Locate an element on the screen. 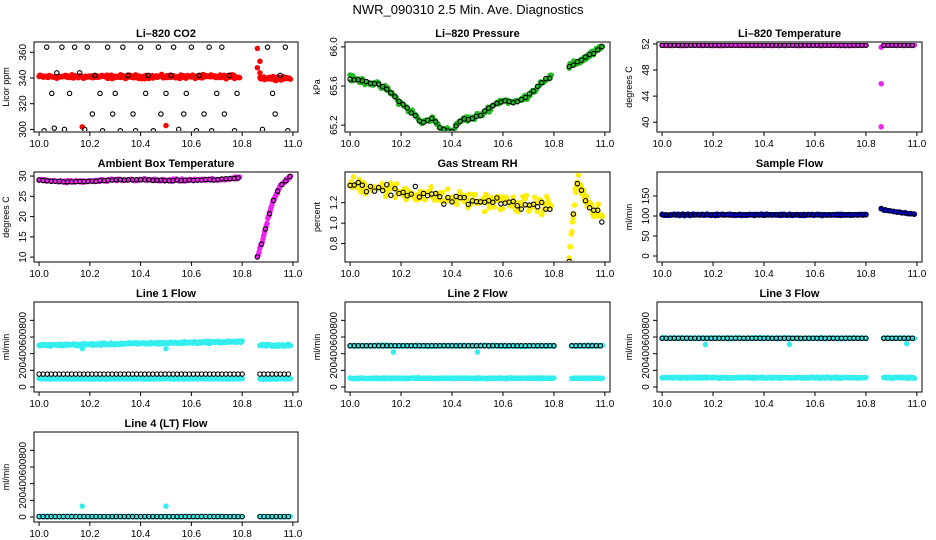 The height and width of the screenshot is (540, 936). y-tick-label: 25 is located at coordinates (23, 196).